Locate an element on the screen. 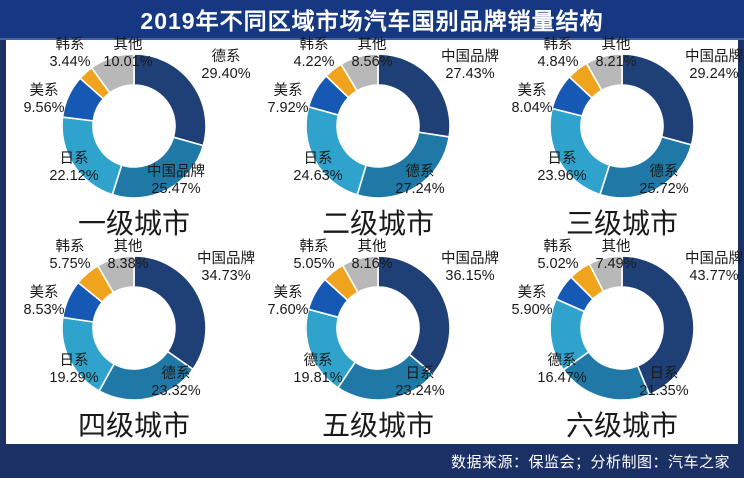 The image size is (744, 478). slice-label: 日系 23.24% is located at coordinates (419, 383).